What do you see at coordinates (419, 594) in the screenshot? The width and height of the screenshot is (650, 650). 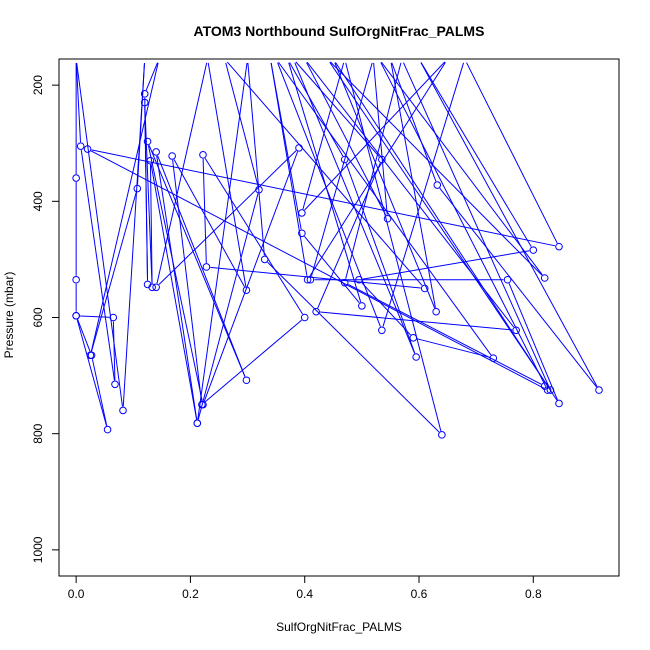 I see `x-tick-label: 0.6` at bounding box center [419, 594].